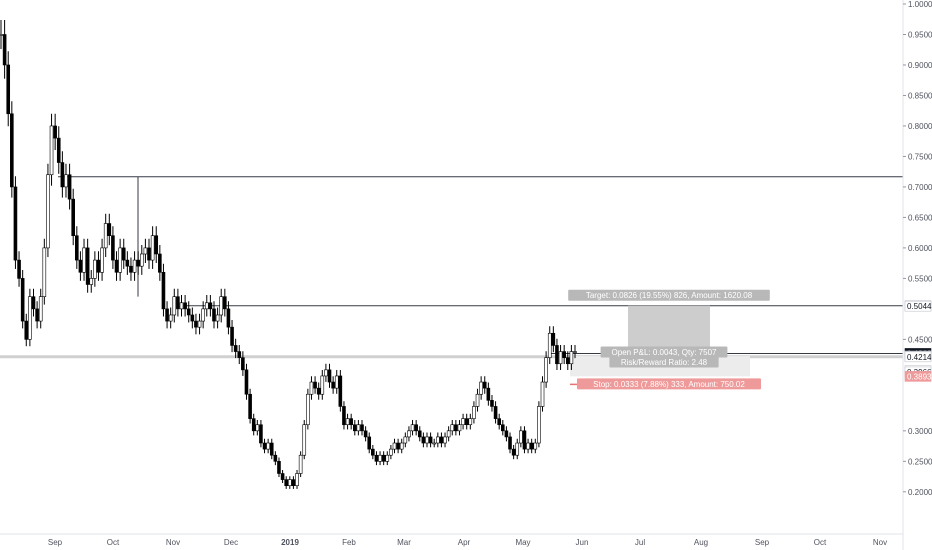 The width and height of the screenshot is (932, 550). I want to click on y-tick-label: 0.3000, so click(920, 431).